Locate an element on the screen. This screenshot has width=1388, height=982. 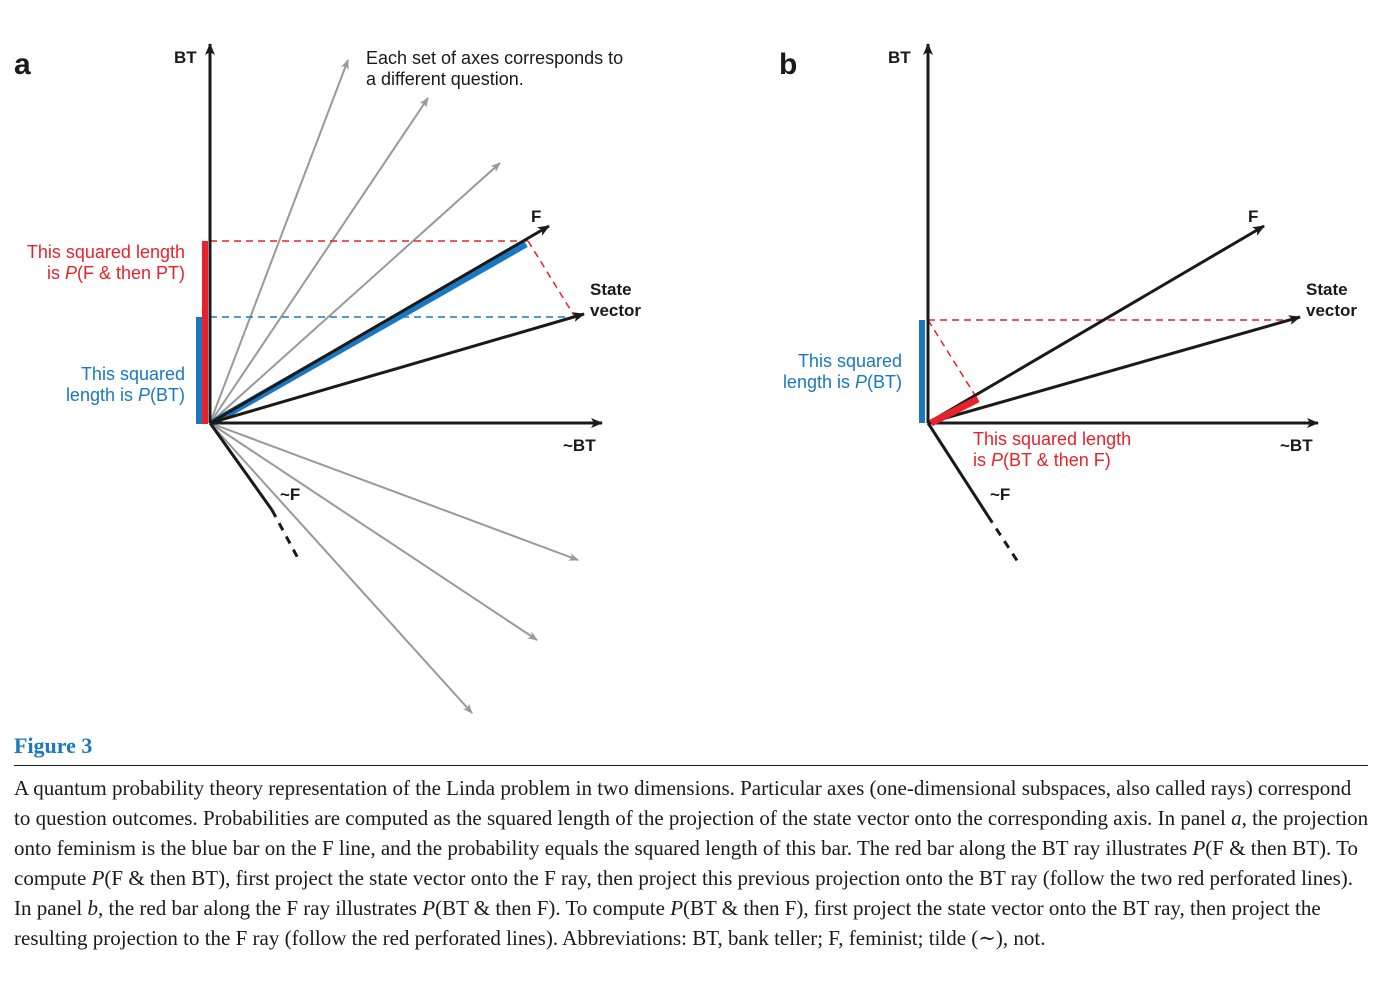
panel-b-letter: b is located at coordinates (788, 64).